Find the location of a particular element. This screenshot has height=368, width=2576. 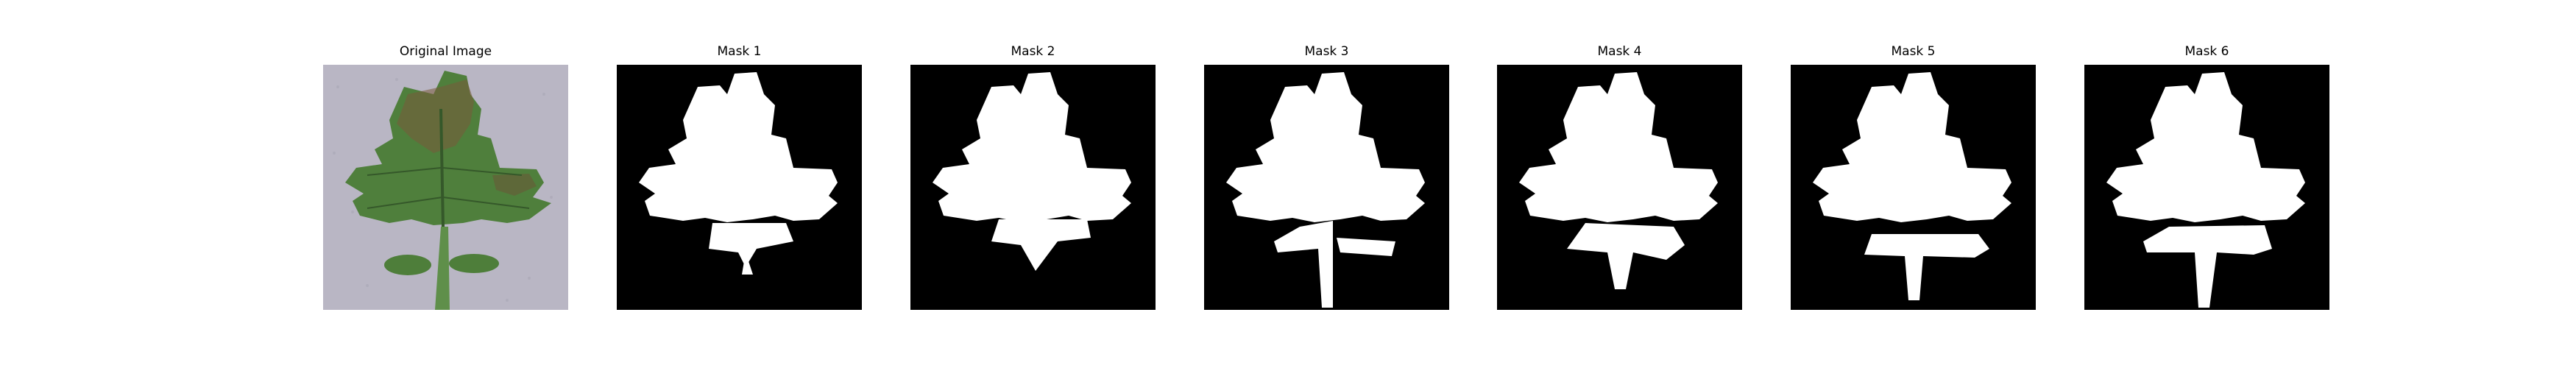

mask-5-image is located at coordinates (1913, 187).